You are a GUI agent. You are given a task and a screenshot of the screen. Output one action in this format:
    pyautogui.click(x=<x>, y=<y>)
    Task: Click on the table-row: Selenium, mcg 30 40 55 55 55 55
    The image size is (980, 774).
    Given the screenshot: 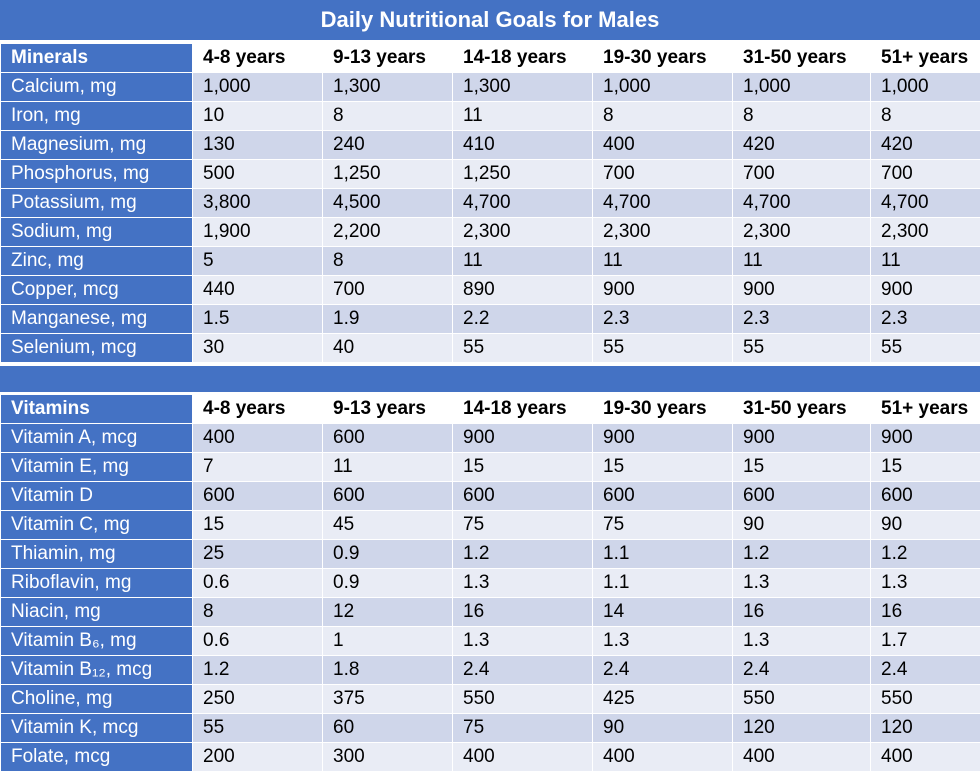 What is the action you would take?
    pyautogui.click(x=490, y=348)
    